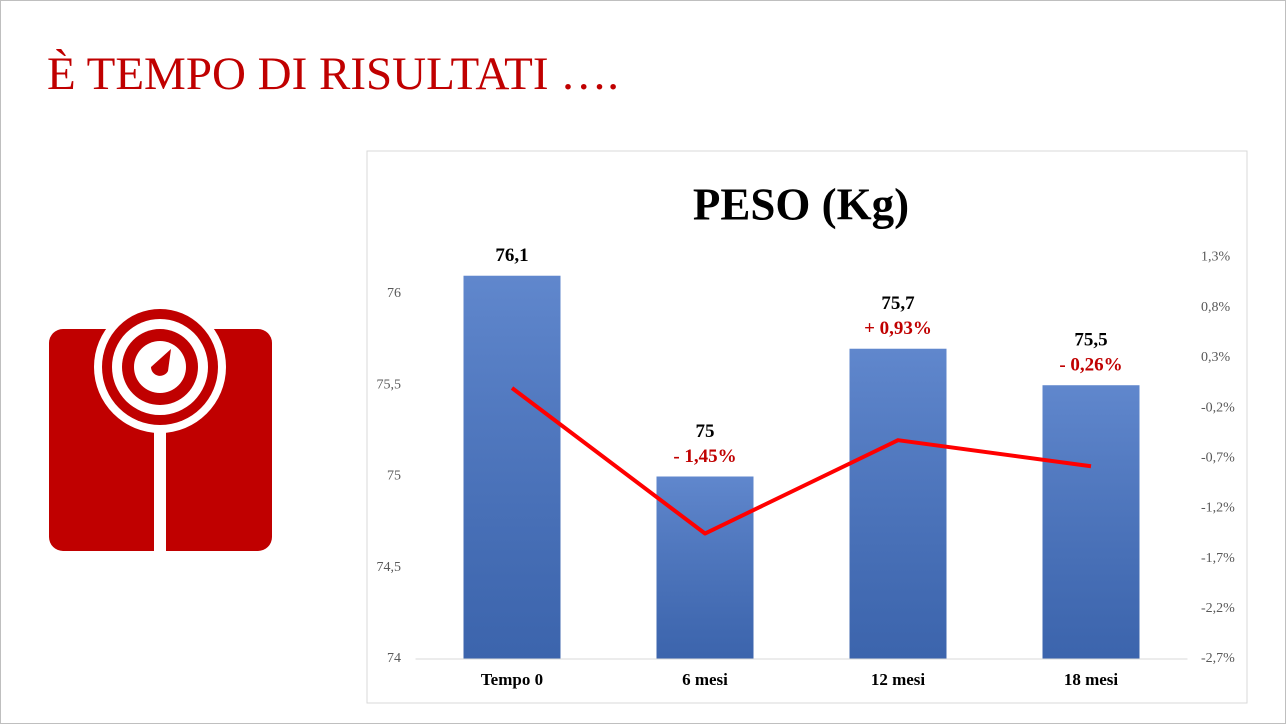 The image size is (1286, 728). Describe the element at coordinates (898, 679) in the screenshot. I see `x-tick-label: 12 mesi` at that location.